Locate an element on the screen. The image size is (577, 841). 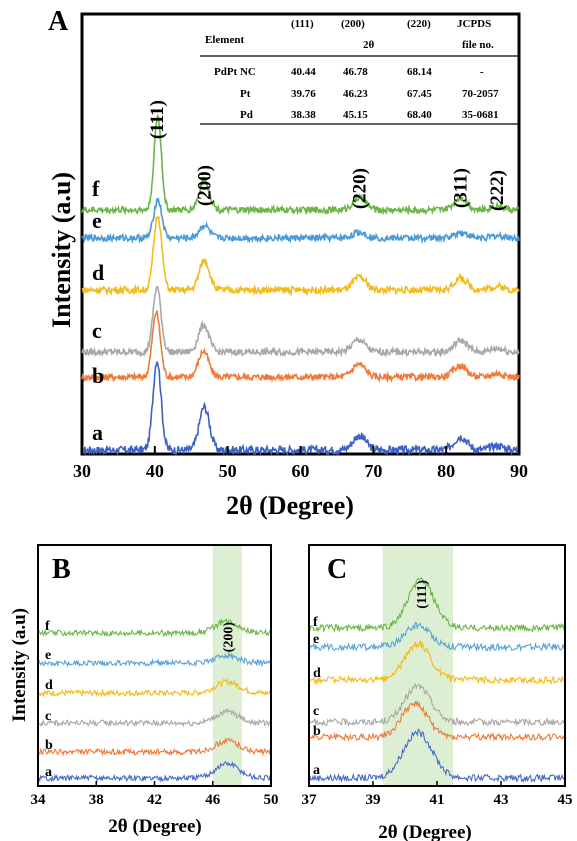
panel-b-letter: B is located at coordinates (61, 569).